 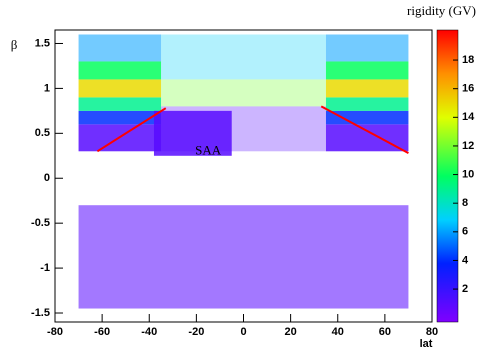 What do you see at coordinates (385, 332) in the screenshot?
I see `x-tick-label: 60` at bounding box center [385, 332].